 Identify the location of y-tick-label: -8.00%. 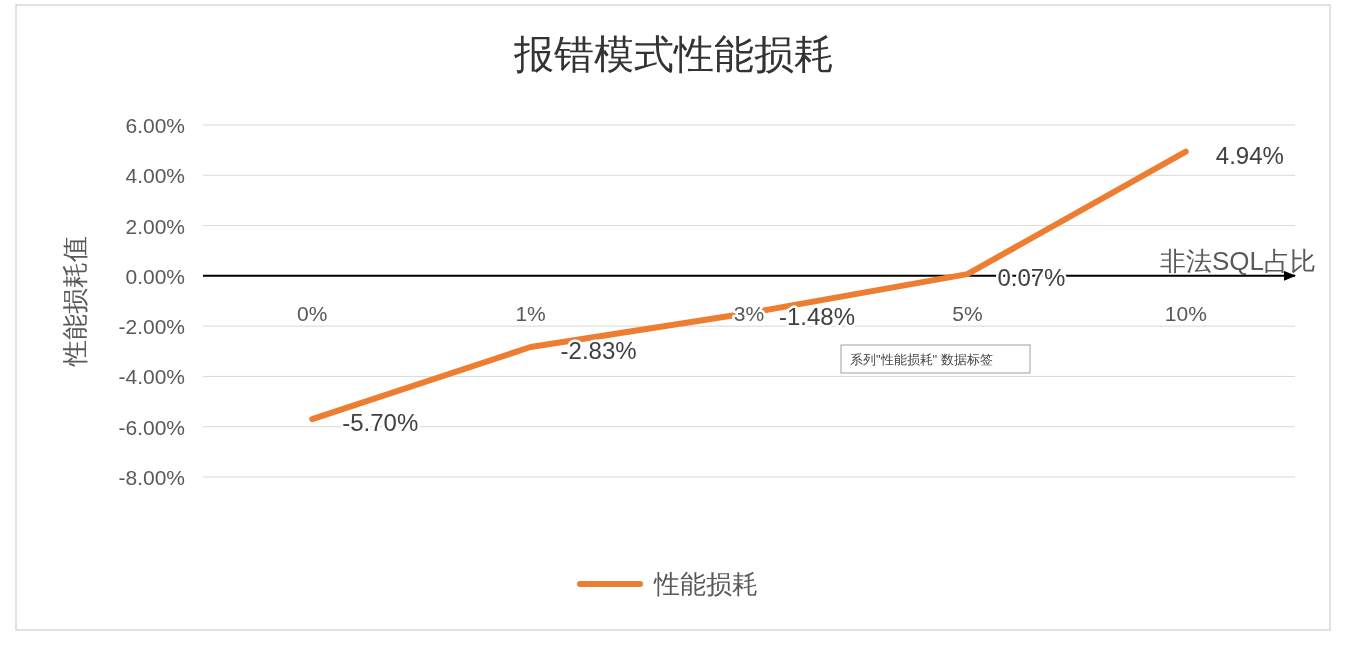
(151, 477).